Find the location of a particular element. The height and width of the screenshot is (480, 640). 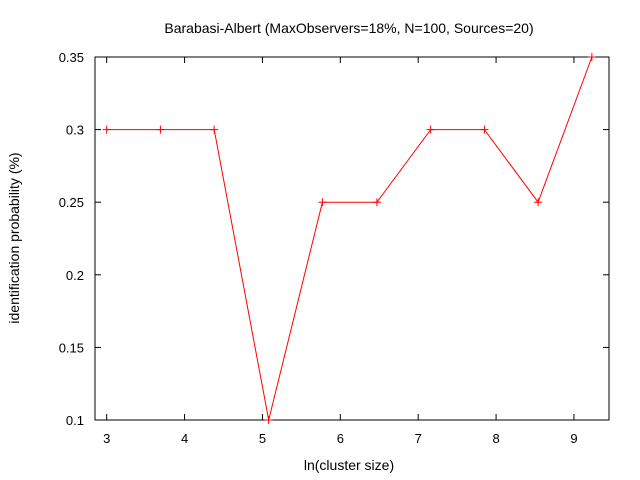

y-axis-label: identification probability (%) is located at coordinates (14, 237).